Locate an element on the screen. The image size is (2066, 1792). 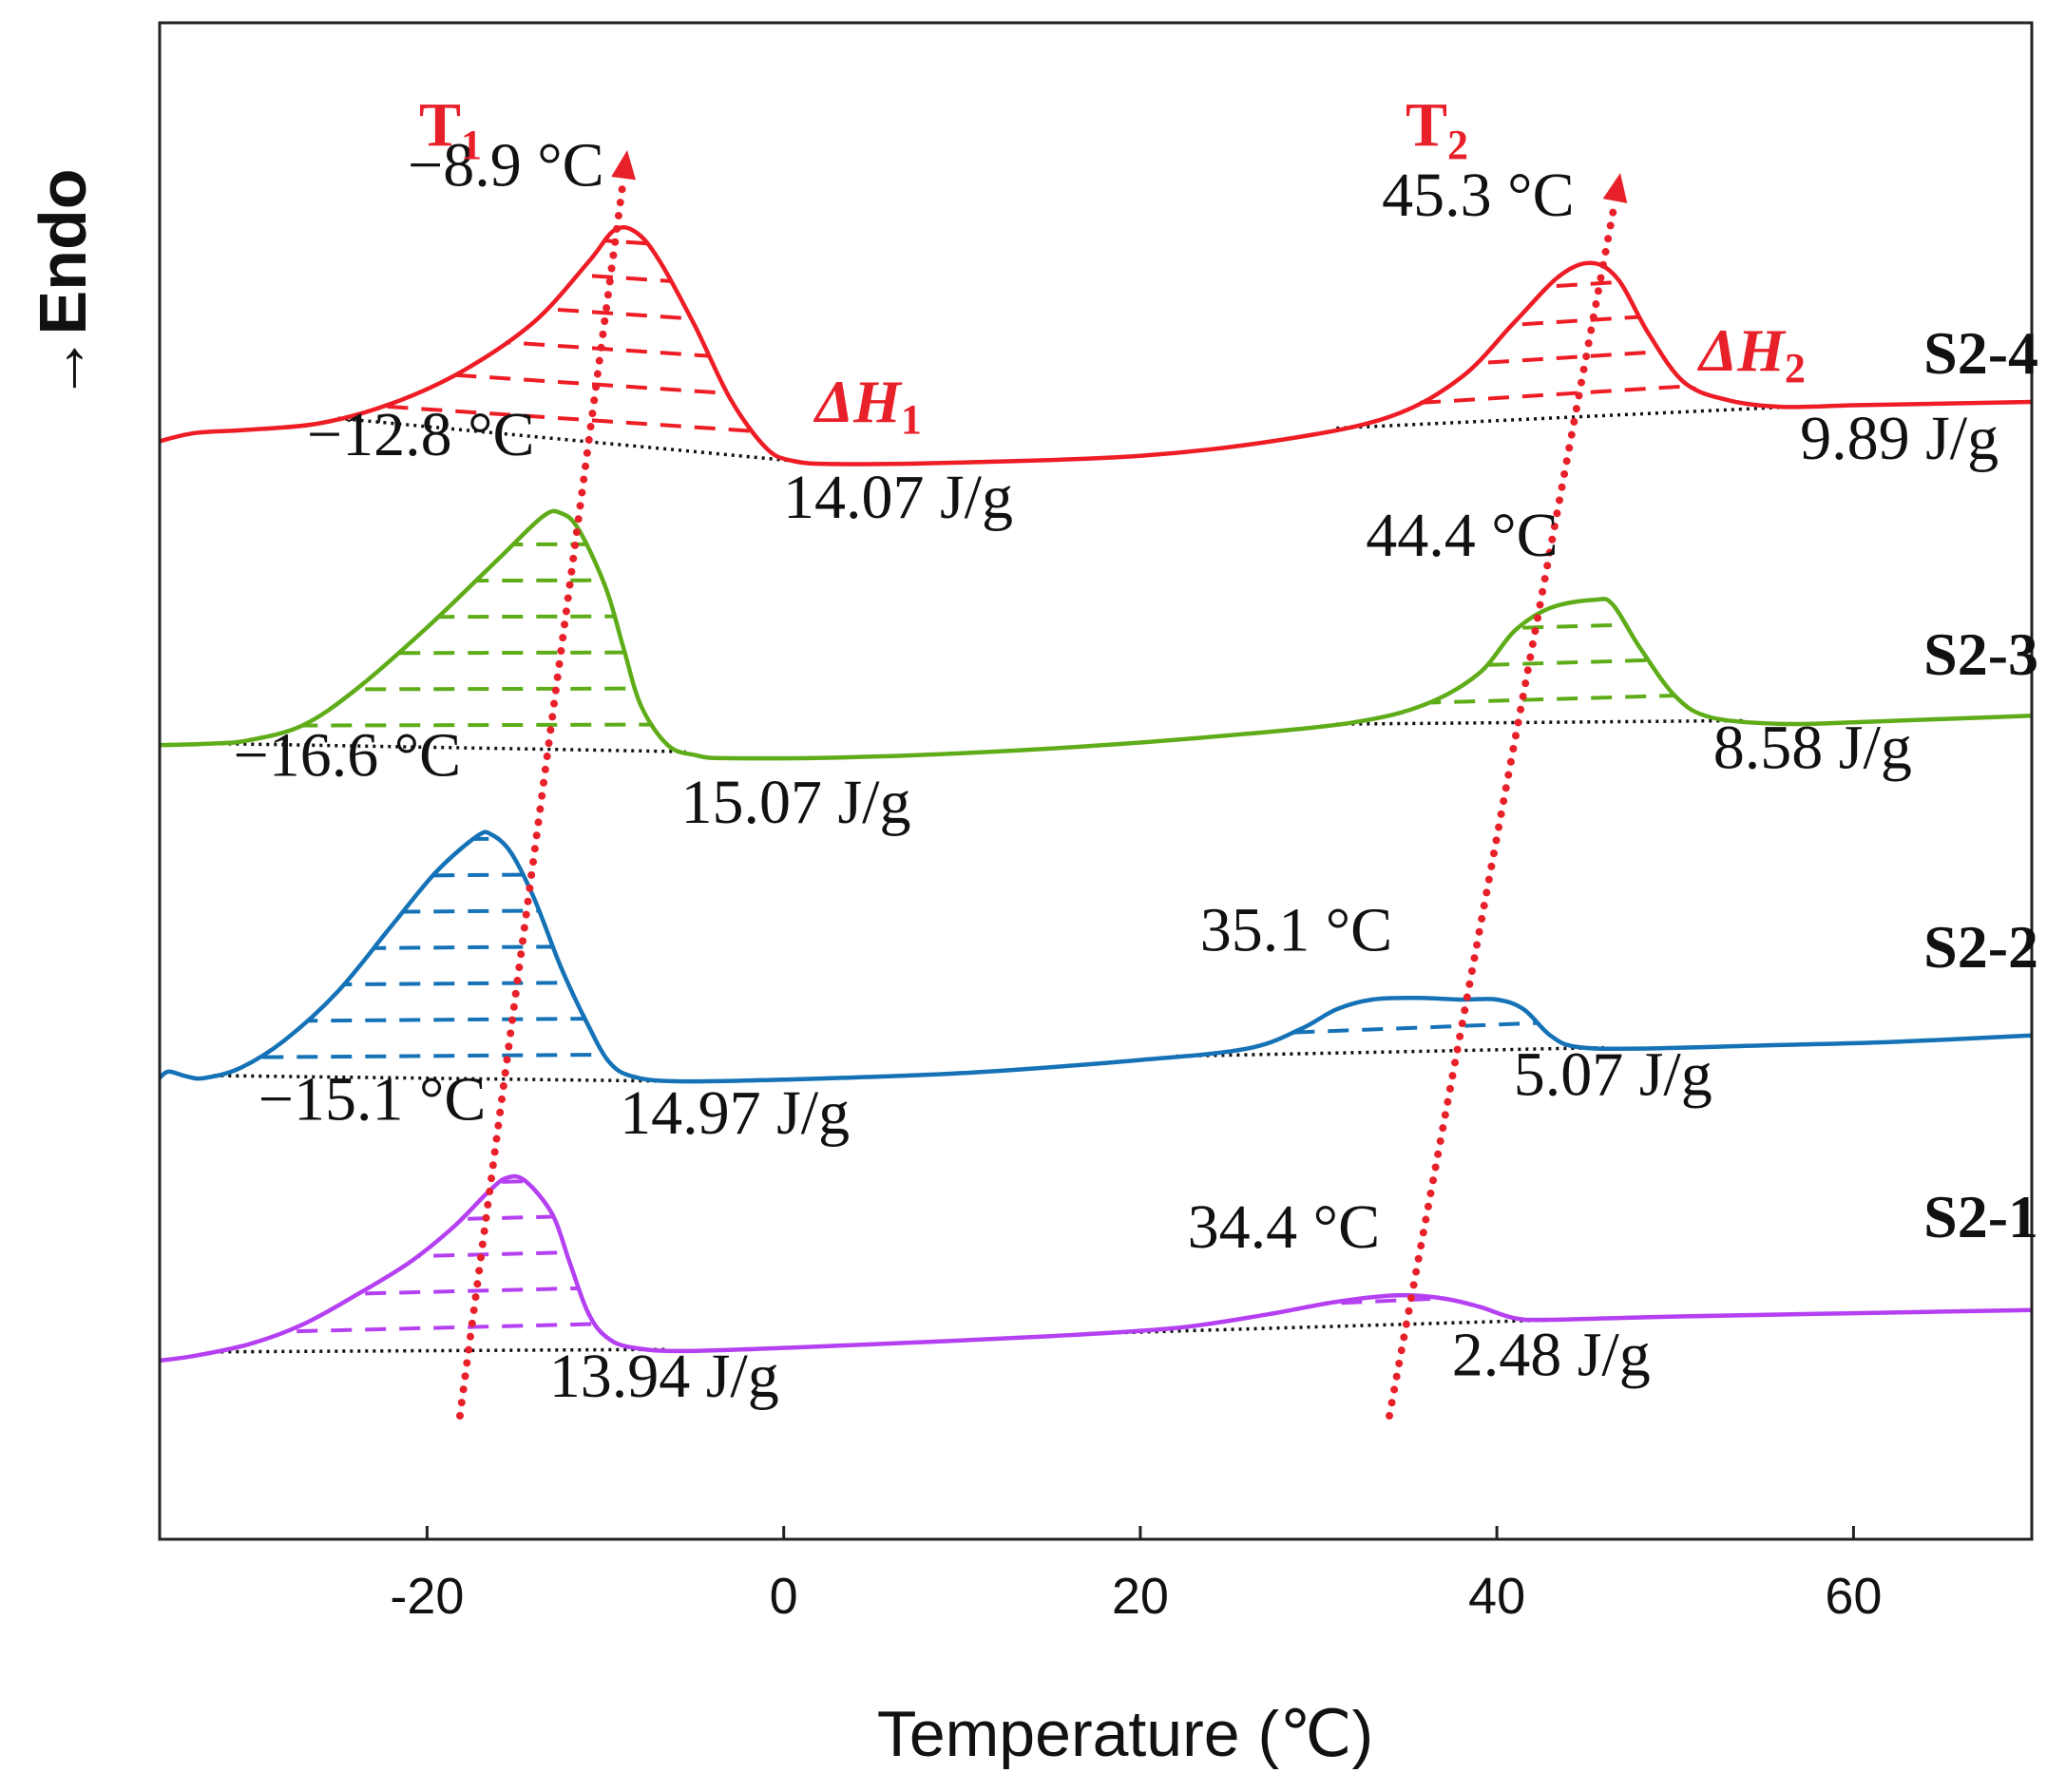
sample-label-S2-2: S2-2 is located at coordinates (1980, 947).